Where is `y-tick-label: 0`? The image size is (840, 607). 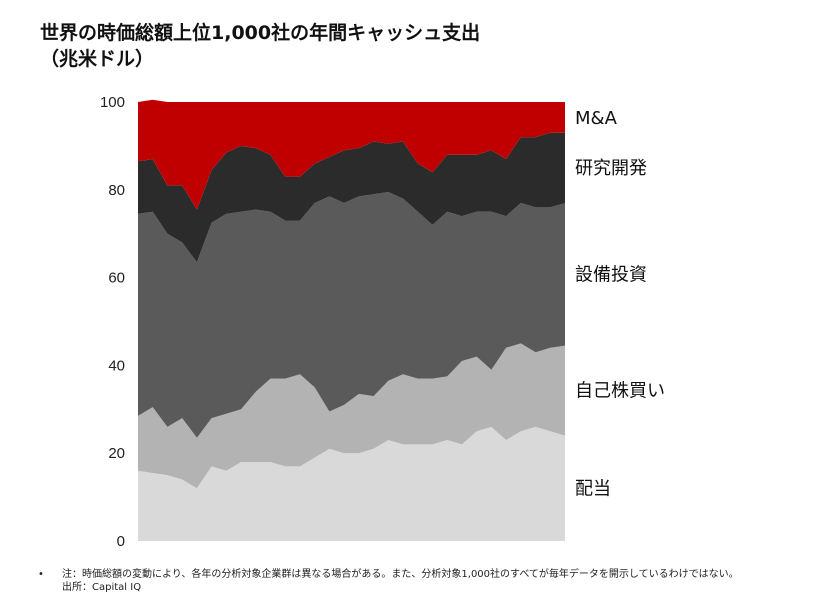 y-tick-label: 0 is located at coordinates (121, 541).